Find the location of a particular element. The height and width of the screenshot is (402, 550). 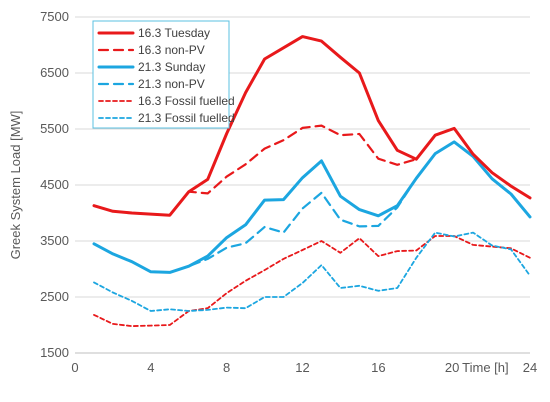

legend-label: 21.3 non-PV is located at coordinates (171, 84).